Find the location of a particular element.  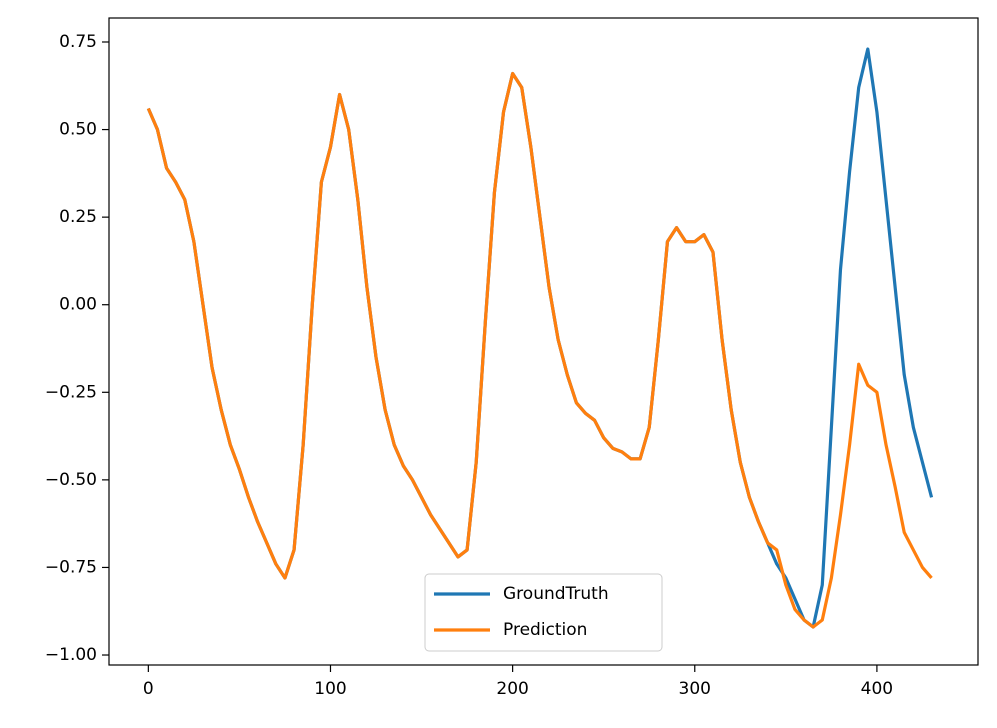

legend-label: GroundTruth is located at coordinates (556, 594).